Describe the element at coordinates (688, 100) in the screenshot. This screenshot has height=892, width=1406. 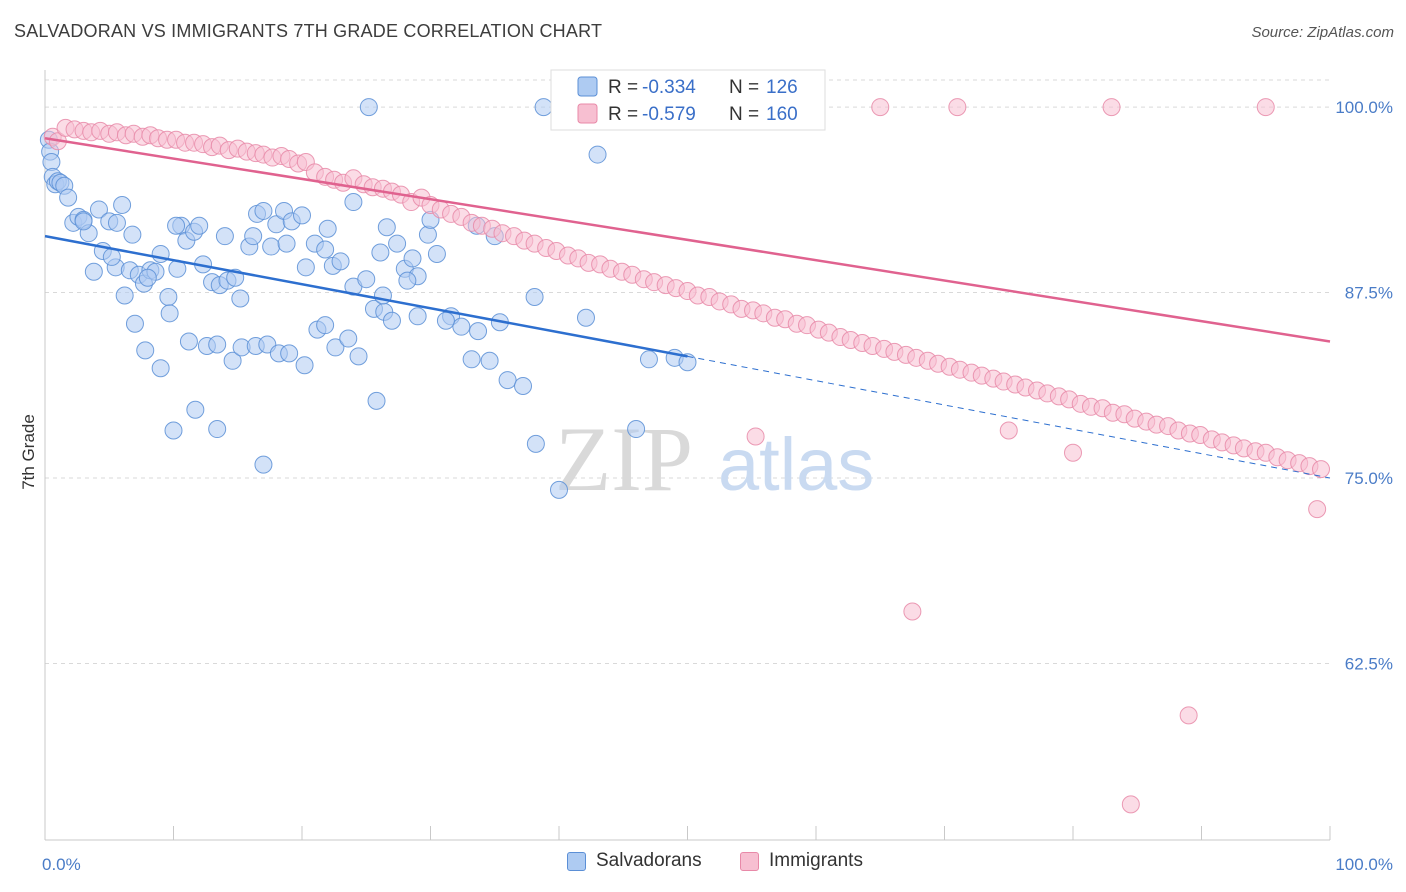
I see `stats-legend: R = -0.334 N = 126 R = -0.579 N = 160` at that location.